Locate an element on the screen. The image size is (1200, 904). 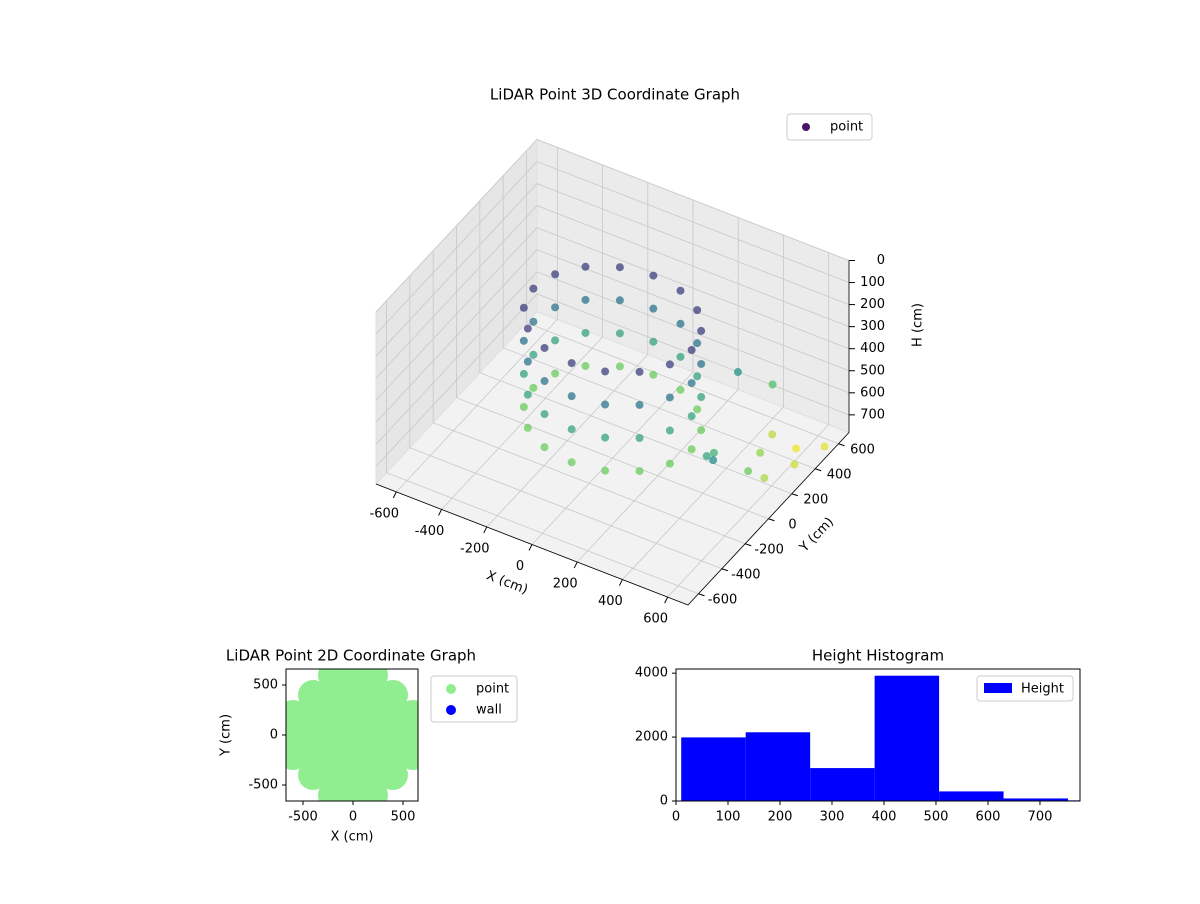
axis-line is located at coordinates (768, 519).